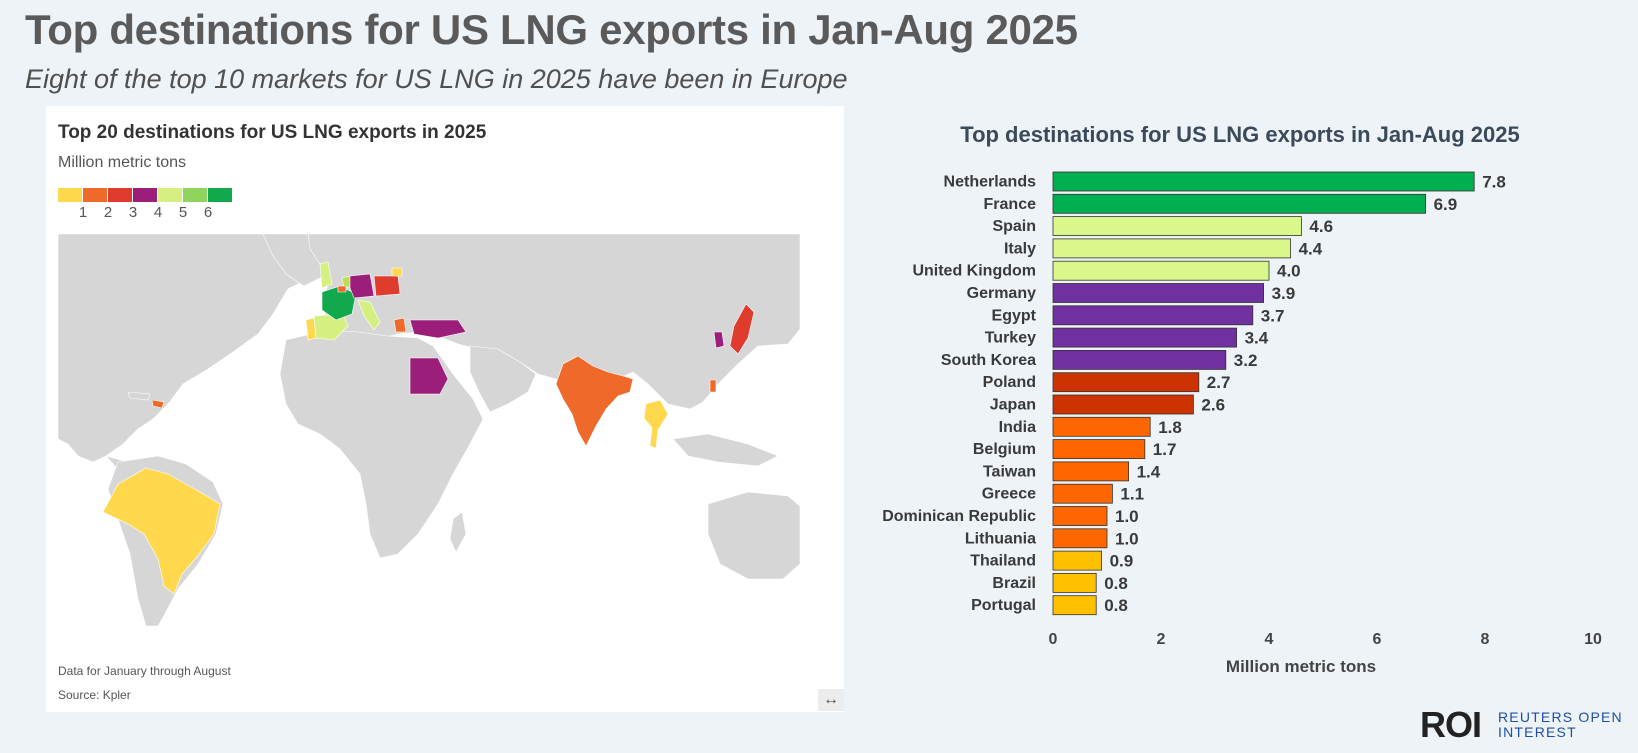  What do you see at coordinates (1014, 315) in the screenshot?
I see `category-label: Egypt` at bounding box center [1014, 315].